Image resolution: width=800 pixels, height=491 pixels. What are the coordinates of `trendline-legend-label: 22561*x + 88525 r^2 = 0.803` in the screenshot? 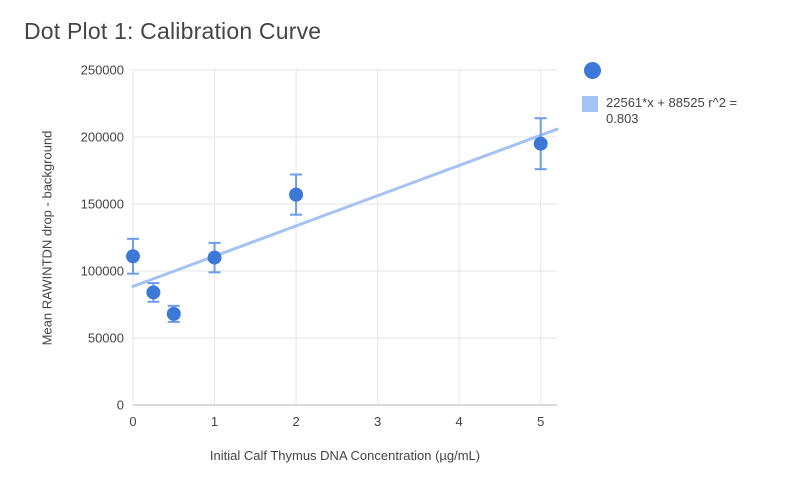 It's located at (672, 111).